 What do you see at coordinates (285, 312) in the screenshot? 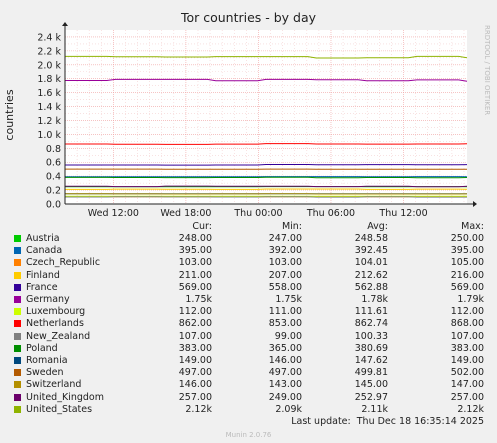
I see `legend-value-min: 111.00` at bounding box center [285, 312].